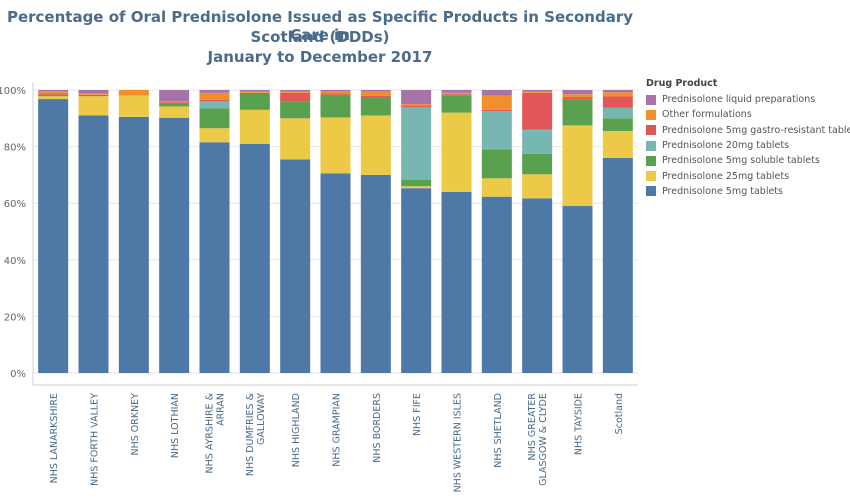 The width and height of the screenshot is (850, 499). I want to click on x-tick-label: NHS FIFE, so click(417, 414).